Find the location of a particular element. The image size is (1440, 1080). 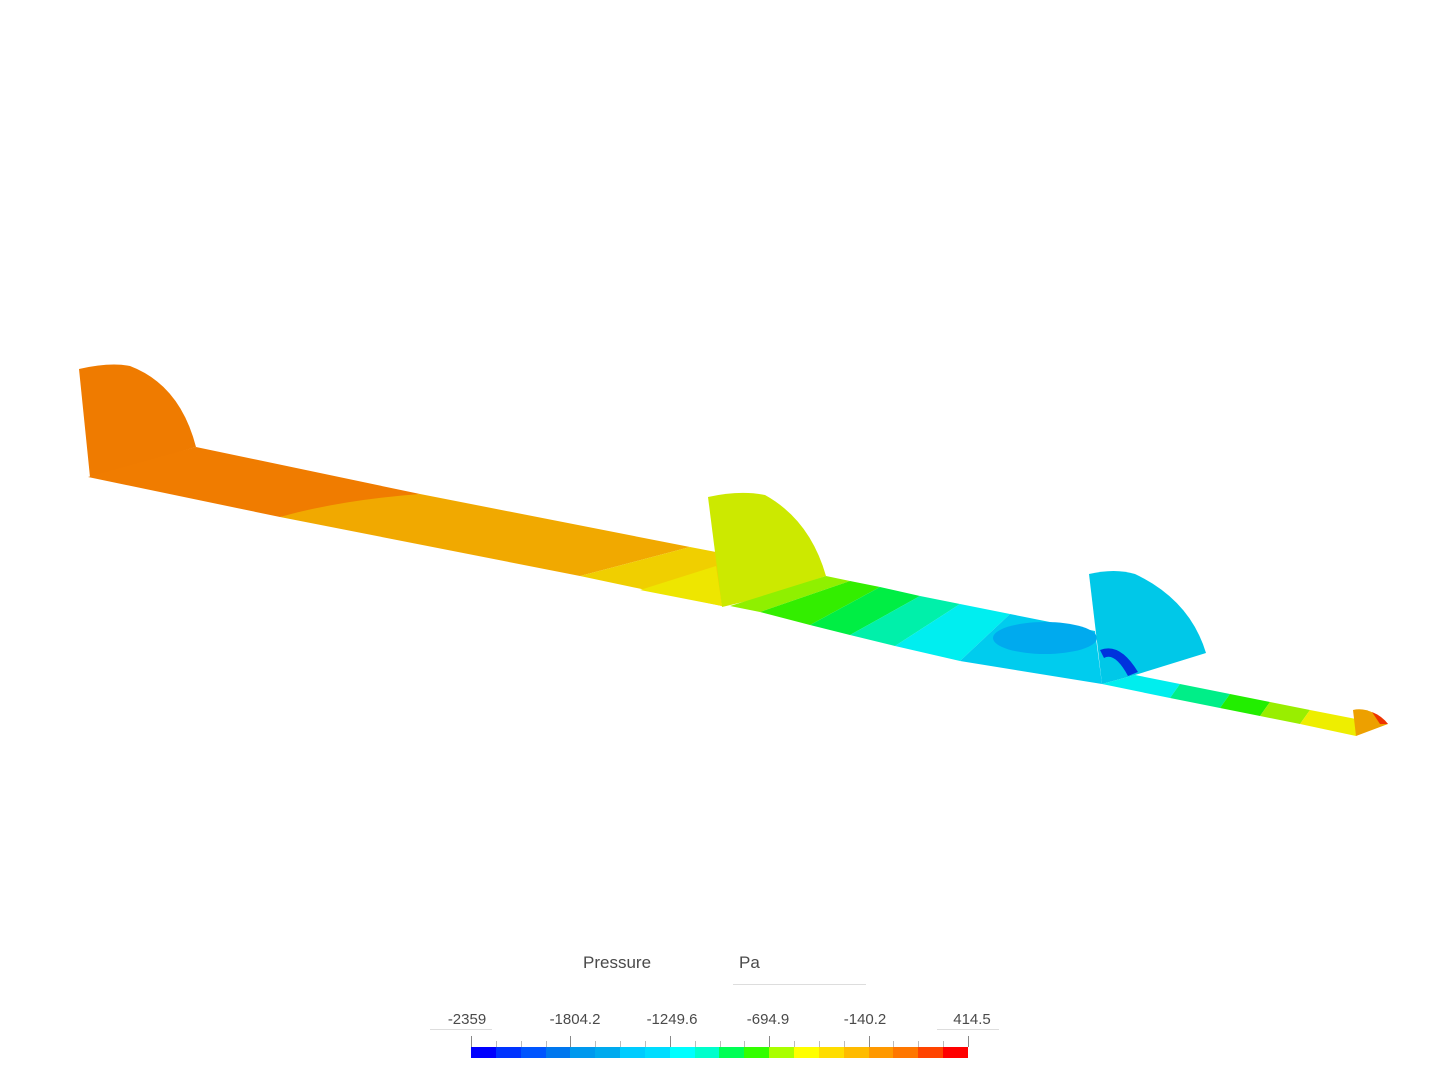

tick-label-max: 414.5 is located at coordinates (972, 1019).